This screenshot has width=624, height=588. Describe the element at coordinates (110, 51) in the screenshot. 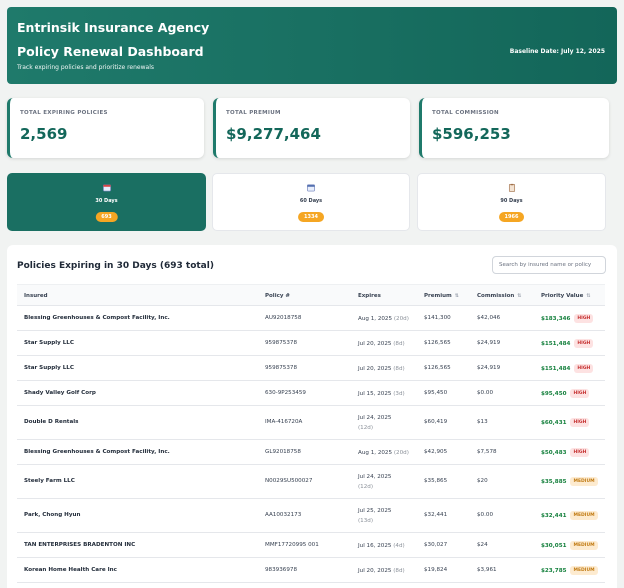

I see `page-title: Policy Renewal Dashboard` at that location.